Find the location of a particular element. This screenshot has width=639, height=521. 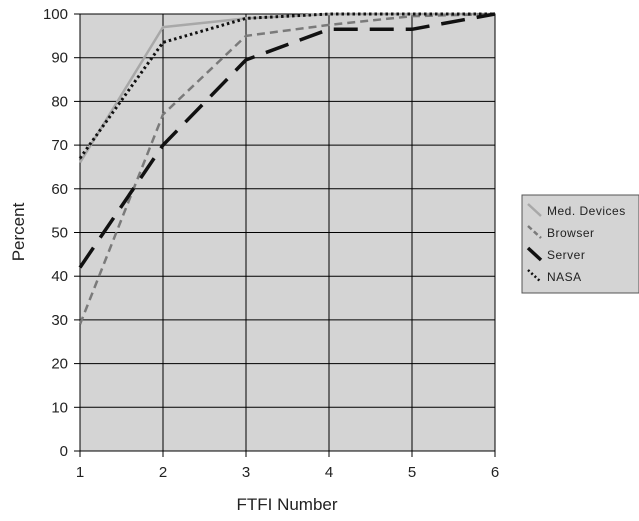

legend-label: Med. Devices is located at coordinates (586, 211).